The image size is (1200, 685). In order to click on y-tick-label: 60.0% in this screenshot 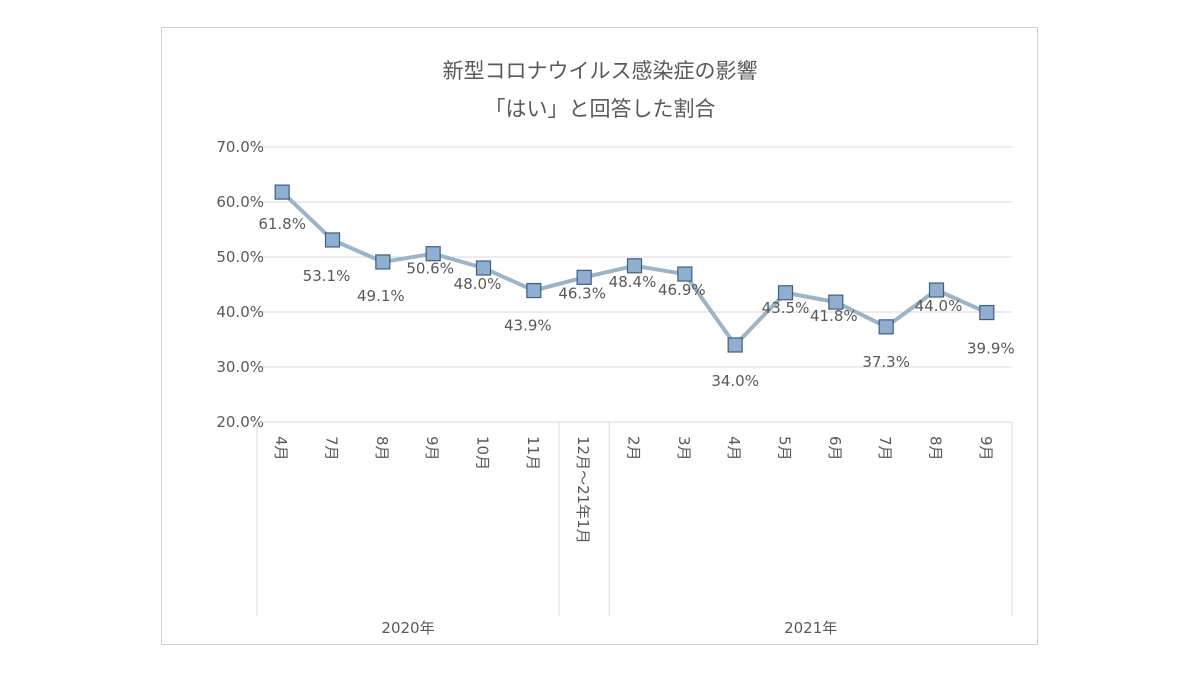, I will do `click(240, 202)`.